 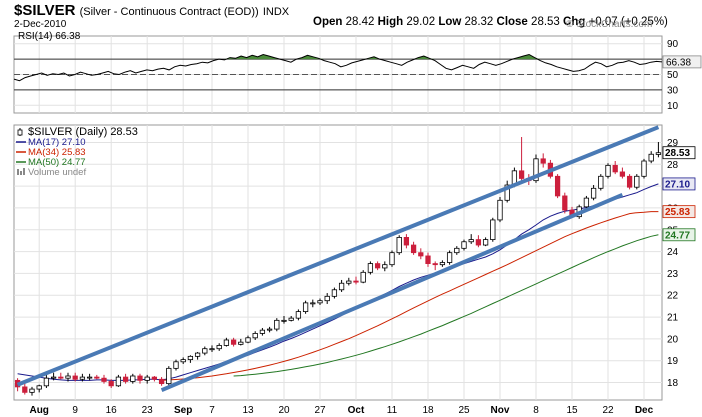 I want to click on price-y-tick-label: 29, so click(x=673, y=143).